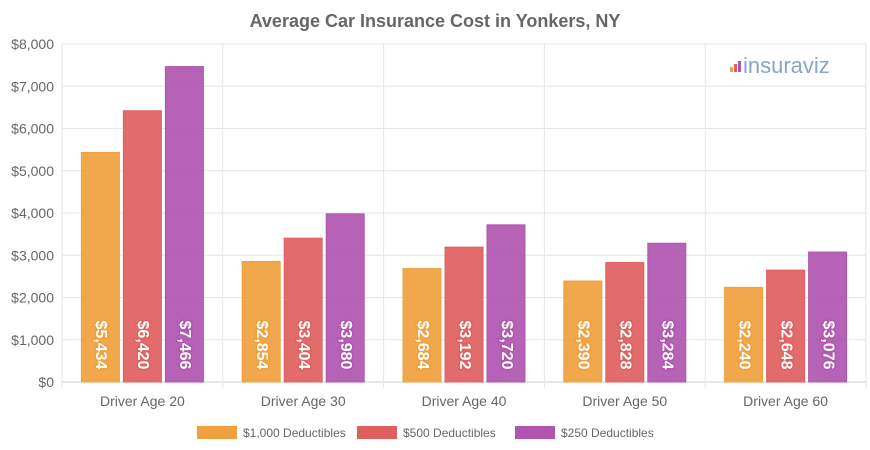 The height and width of the screenshot is (450, 870). Describe the element at coordinates (294, 433) in the screenshot. I see `legend-label: $1,000 Deductibles` at that location.